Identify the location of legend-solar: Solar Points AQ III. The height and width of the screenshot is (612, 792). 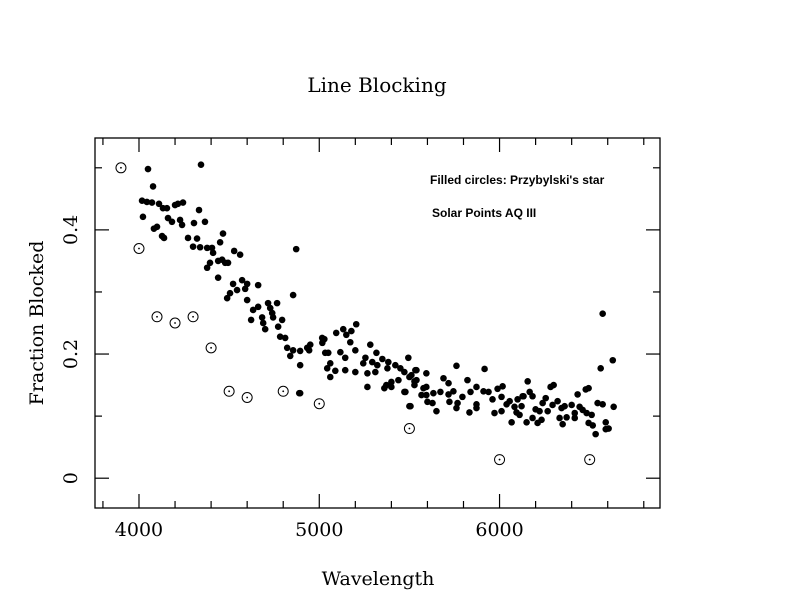
(484, 213).